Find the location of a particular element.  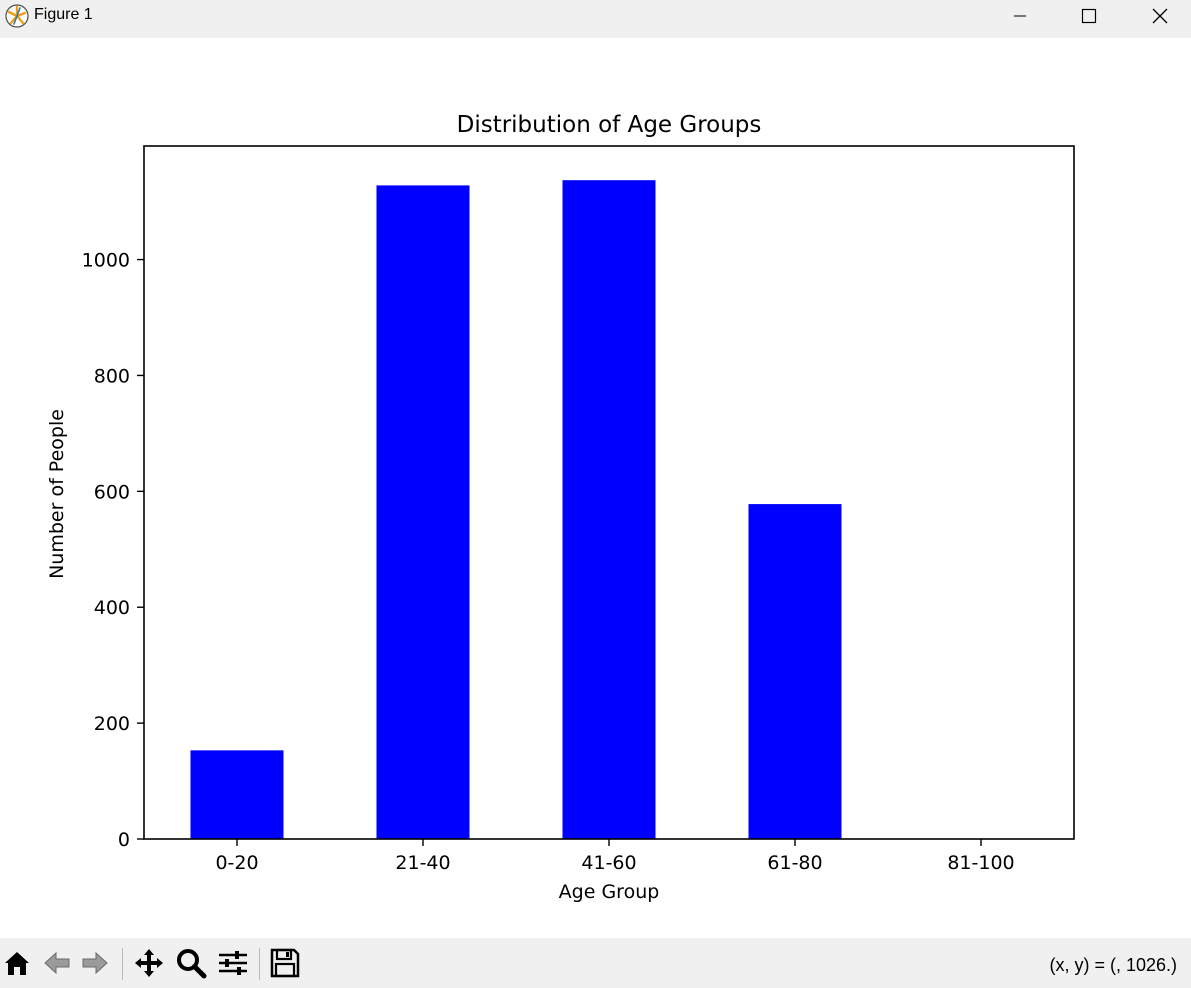

home-icon is located at coordinates (17, 963).